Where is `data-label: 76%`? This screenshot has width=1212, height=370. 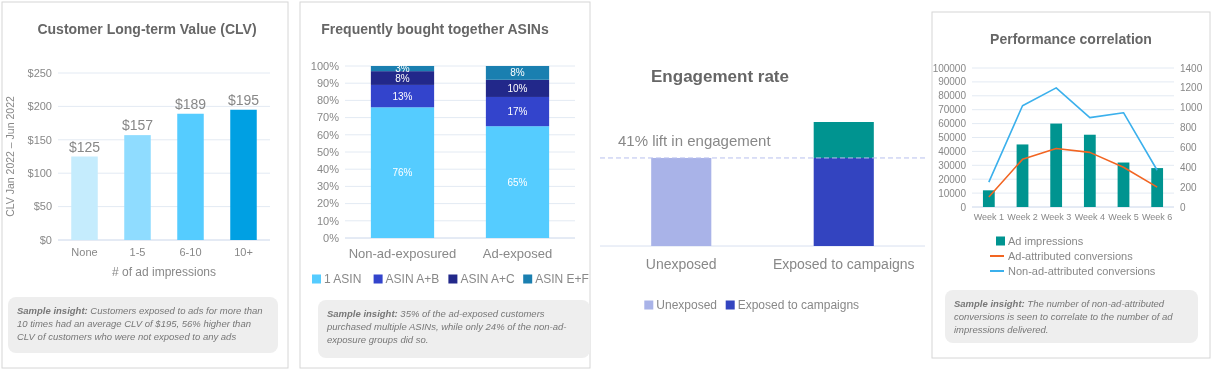
data-label: 76% is located at coordinates (402, 173).